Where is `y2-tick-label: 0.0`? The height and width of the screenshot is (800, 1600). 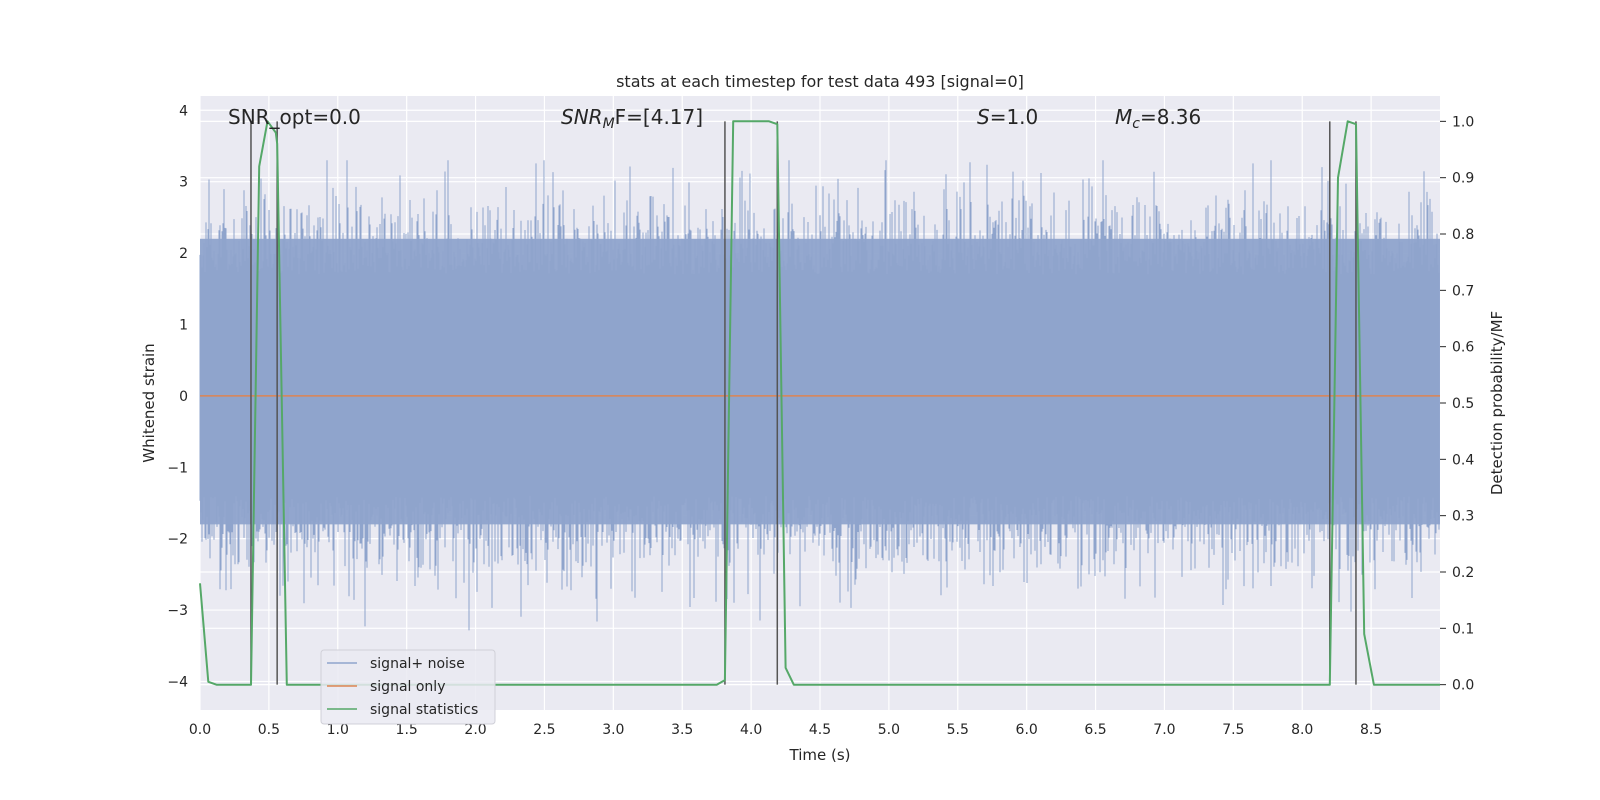 y2-tick-label: 0.0 is located at coordinates (1463, 686).